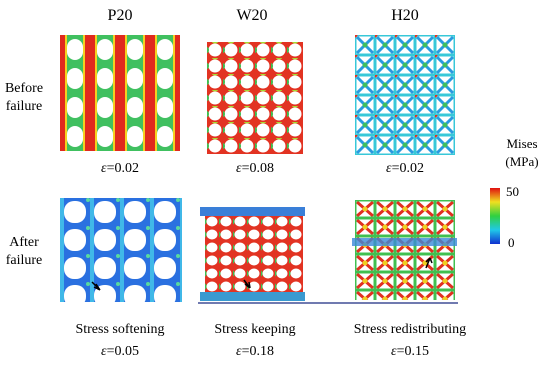 This screenshot has height=365, width=550. I want to click on colorbar-min: 0, so click(511, 242).